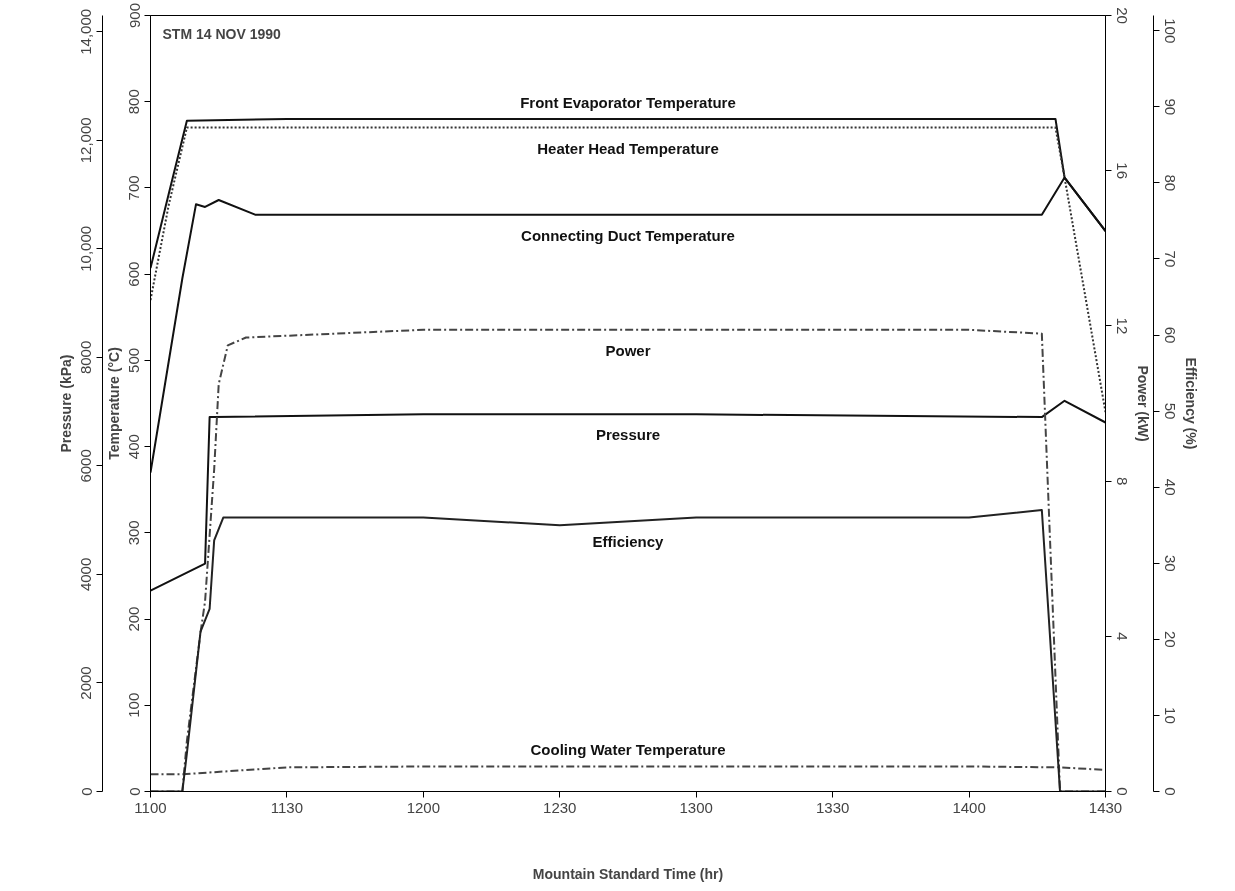 The image size is (1235, 891). I want to click on y2-tick-label: 40, so click(1170, 487).